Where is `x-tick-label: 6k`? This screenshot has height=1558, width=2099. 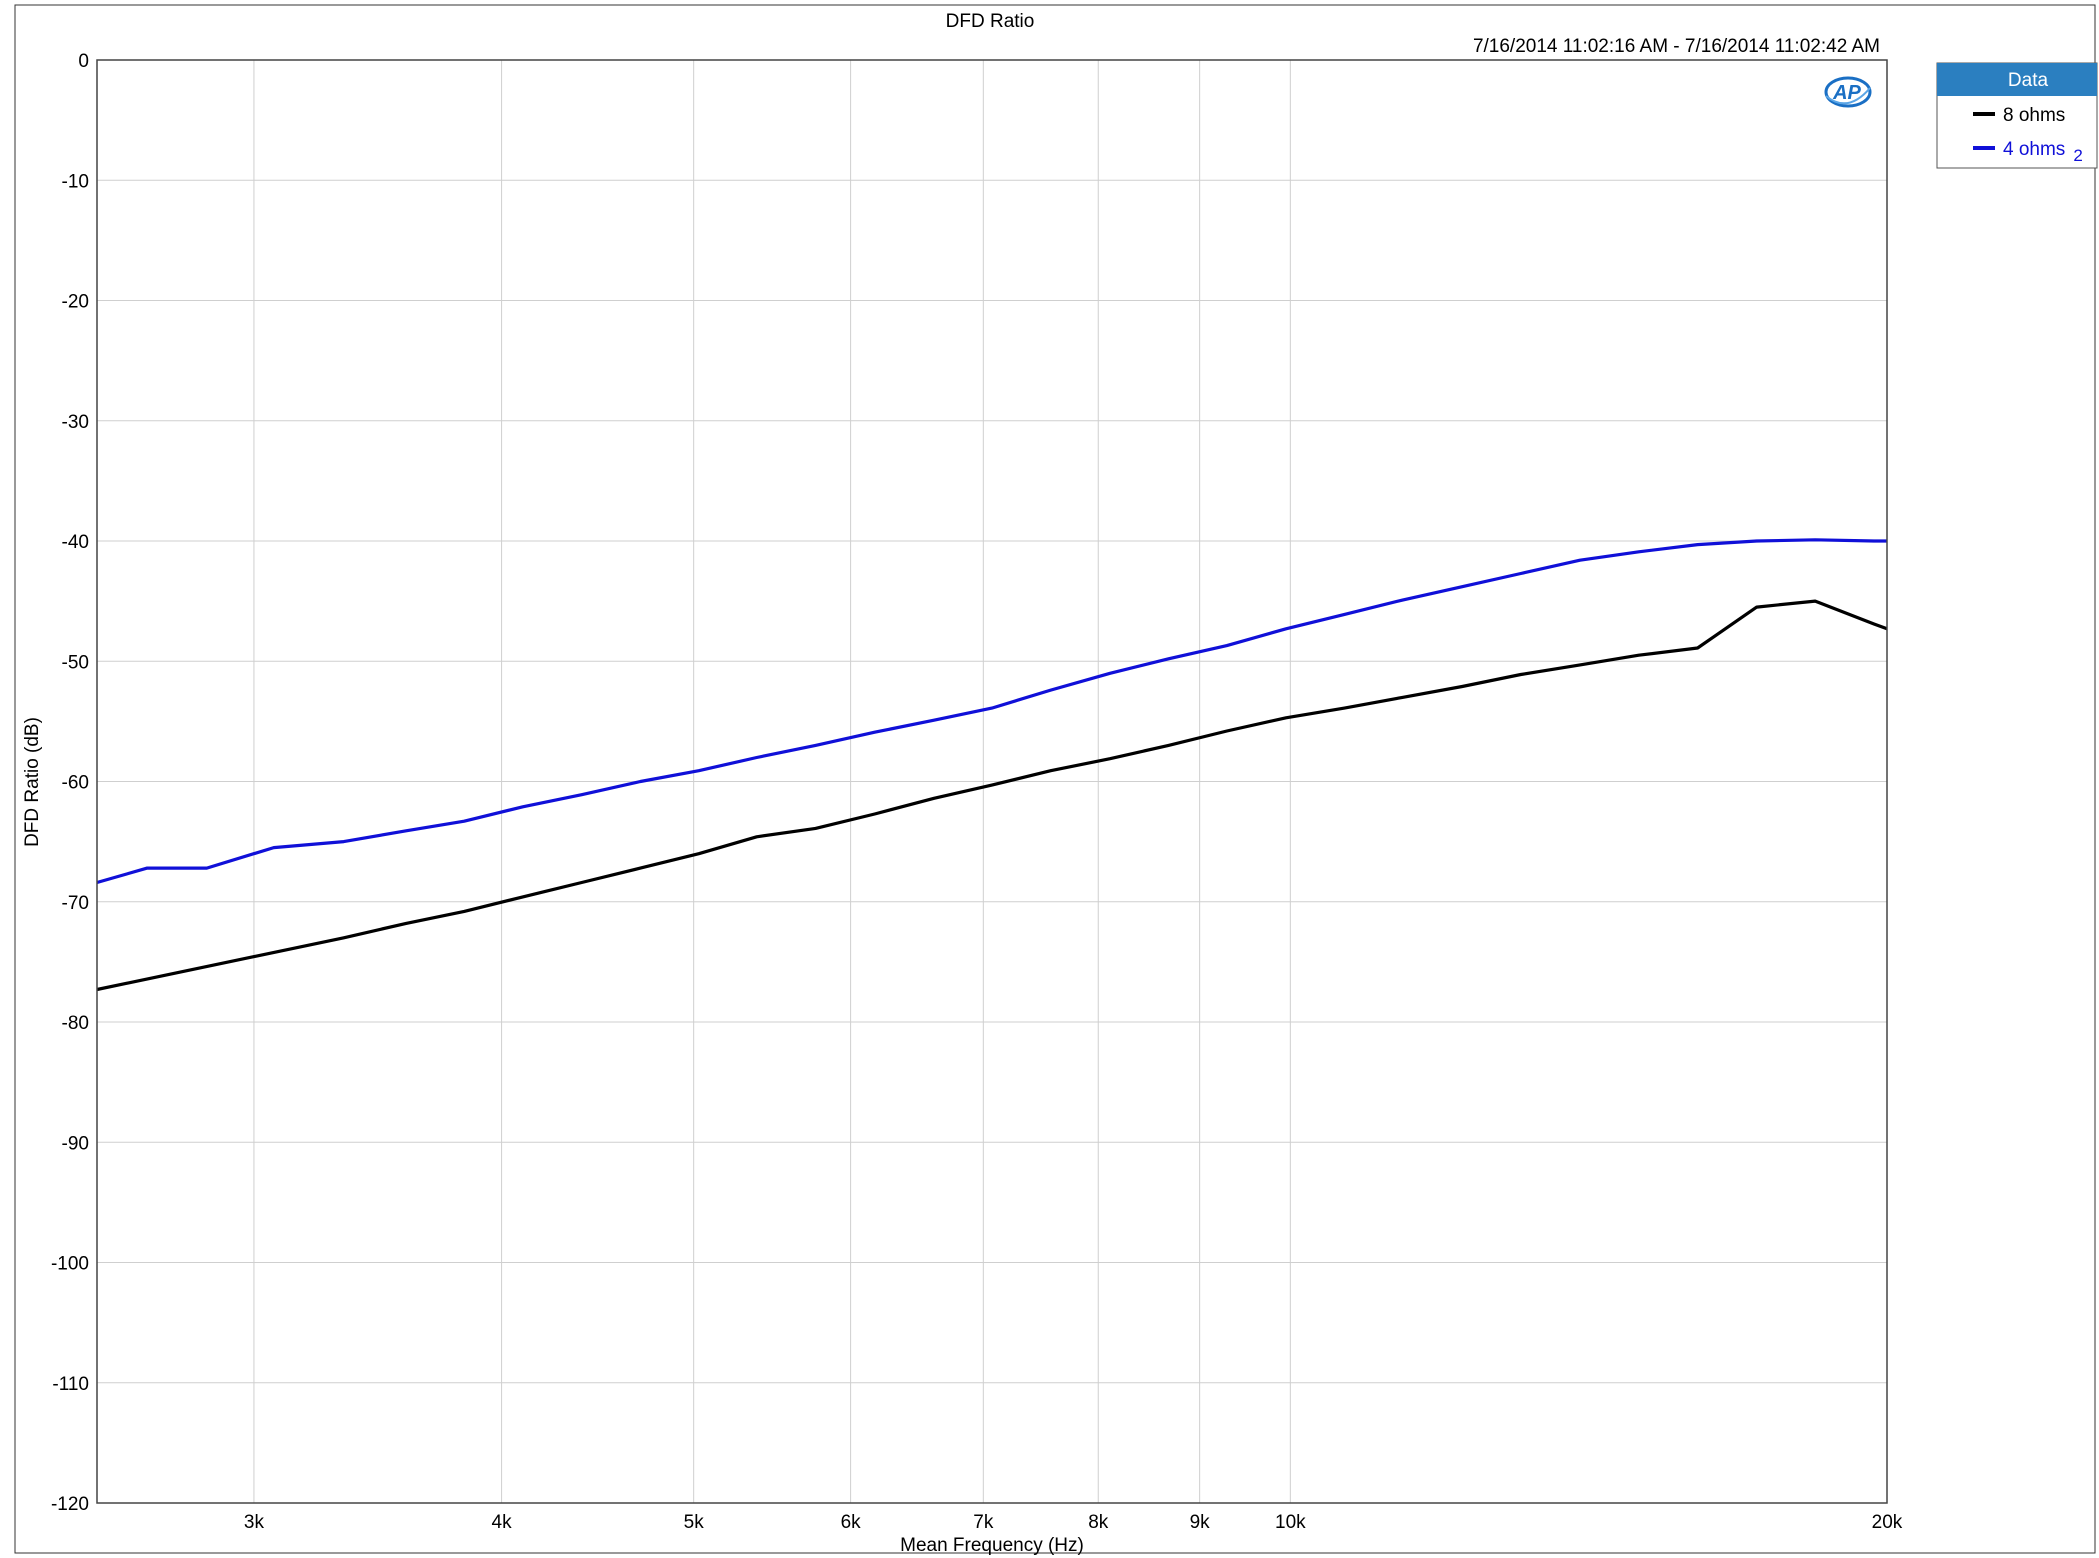
x-tick-label: 6k is located at coordinates (851, 1522).